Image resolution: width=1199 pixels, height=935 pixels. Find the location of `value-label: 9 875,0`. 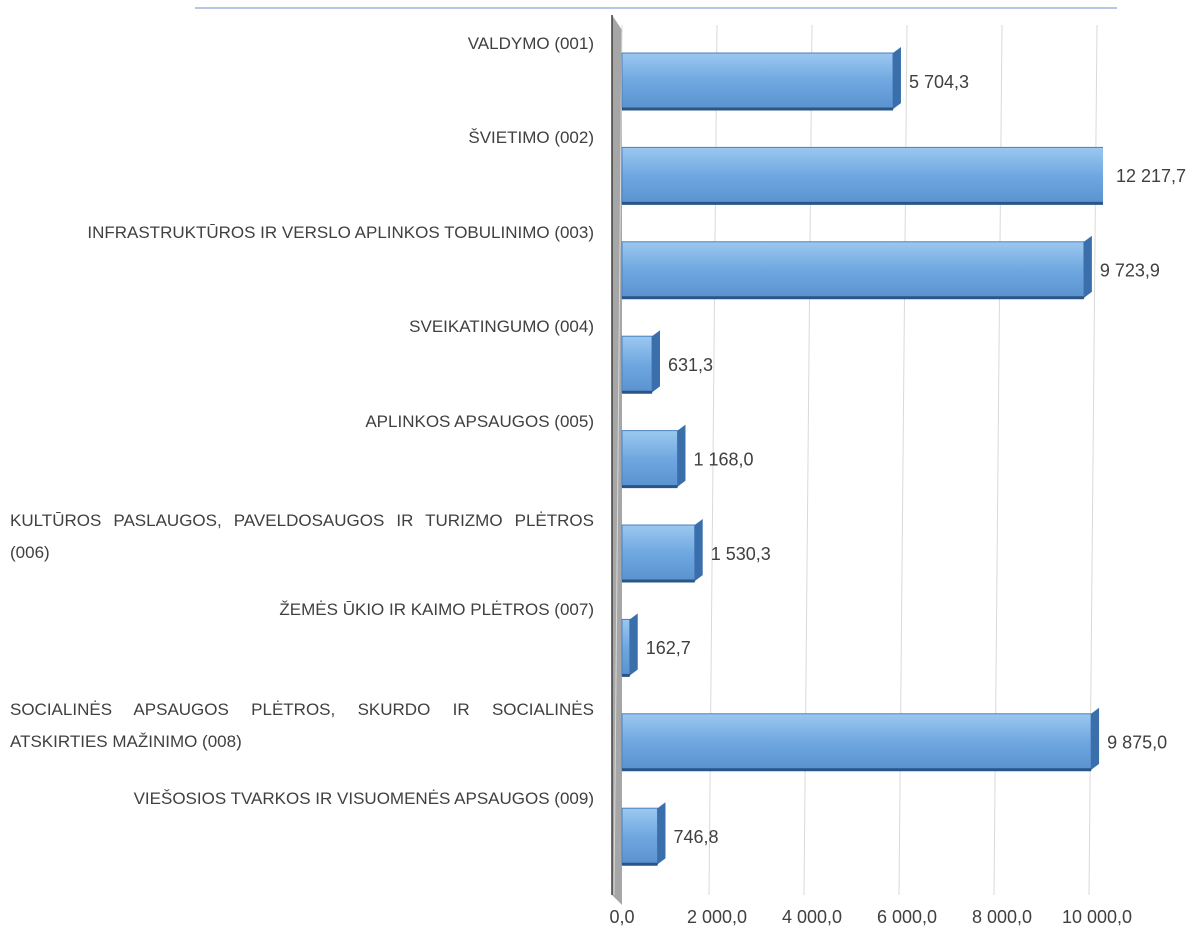

value-label: 9 875,0 is located at coordinates (1137, 743).